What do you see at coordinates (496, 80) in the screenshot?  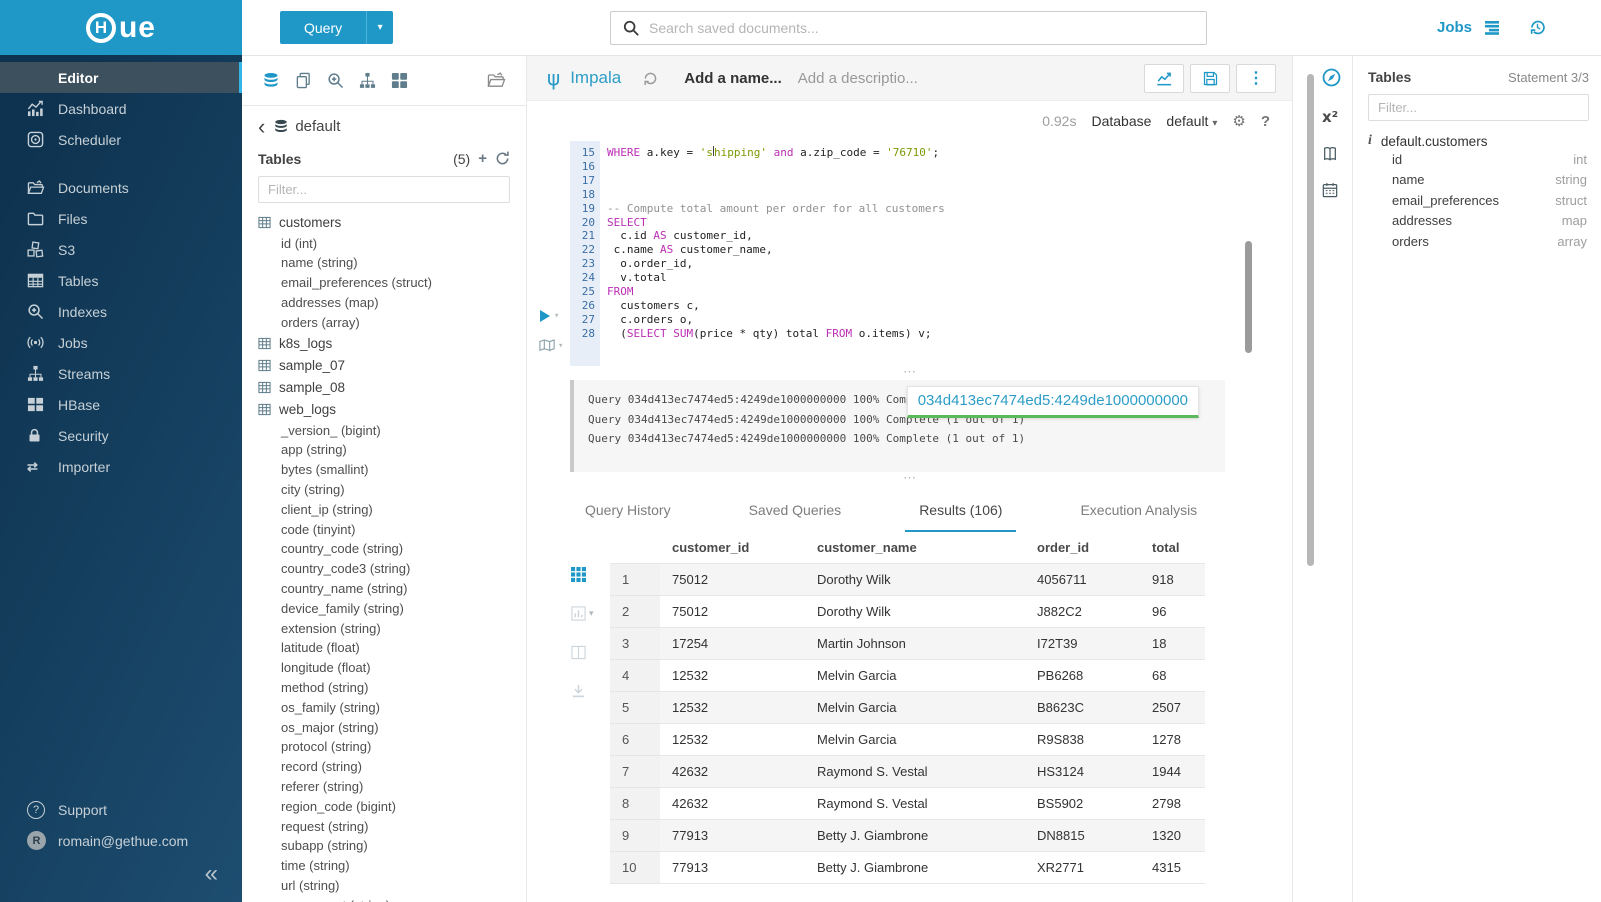 I see `assist-folder-icon` at bounding box center [496, 80].